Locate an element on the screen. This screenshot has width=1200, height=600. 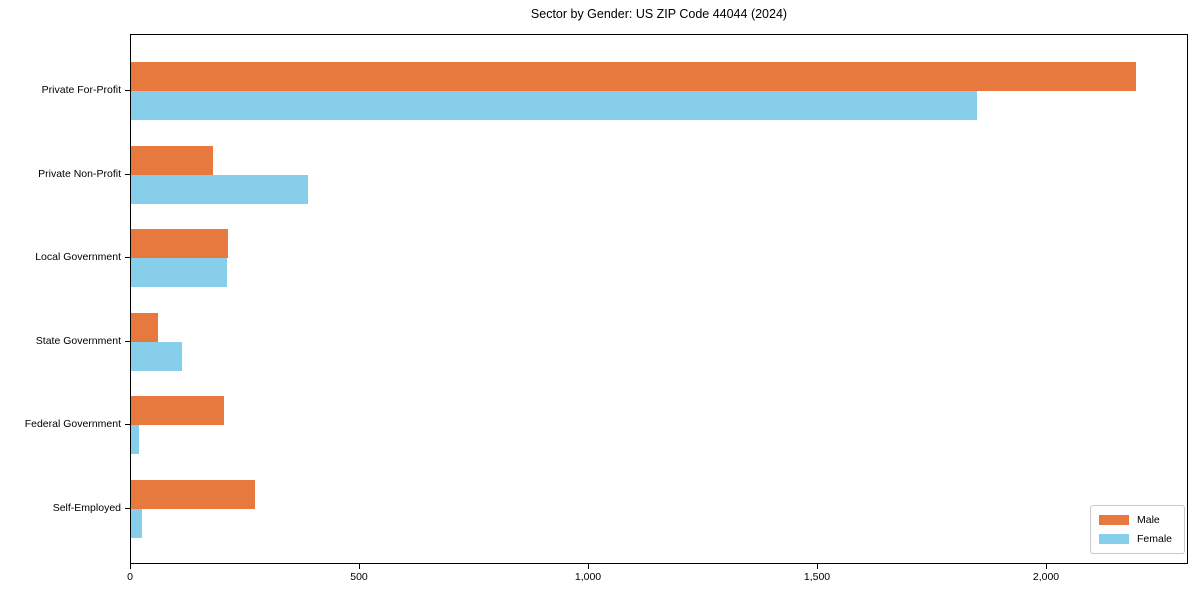
bar-male-private-non-profit is located at coordinates (172, 160).